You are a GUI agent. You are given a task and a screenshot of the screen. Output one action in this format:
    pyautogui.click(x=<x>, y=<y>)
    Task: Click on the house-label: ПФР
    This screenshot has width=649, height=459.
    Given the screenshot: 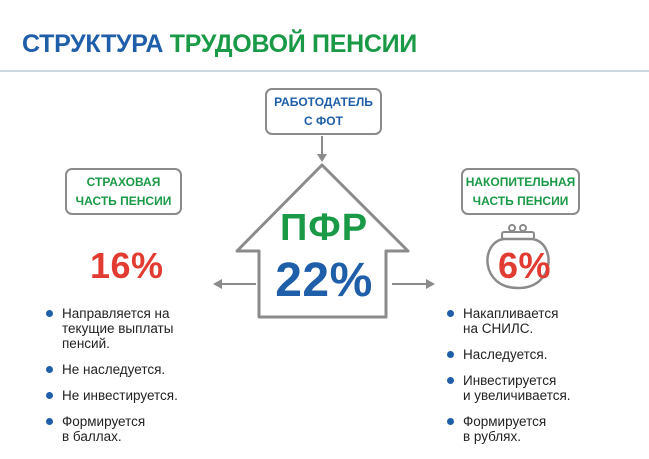 What is the action you would take?
    pyautogui.click(x=324, y=228)
    